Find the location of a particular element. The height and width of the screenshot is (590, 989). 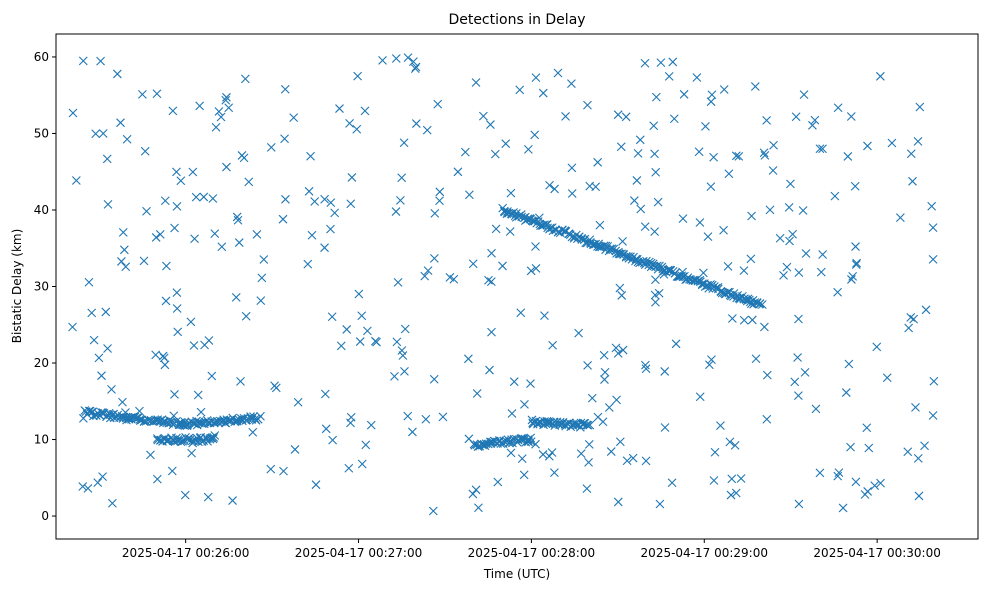

chart-title: Detections in Delay is located at coordinates (516, 20).